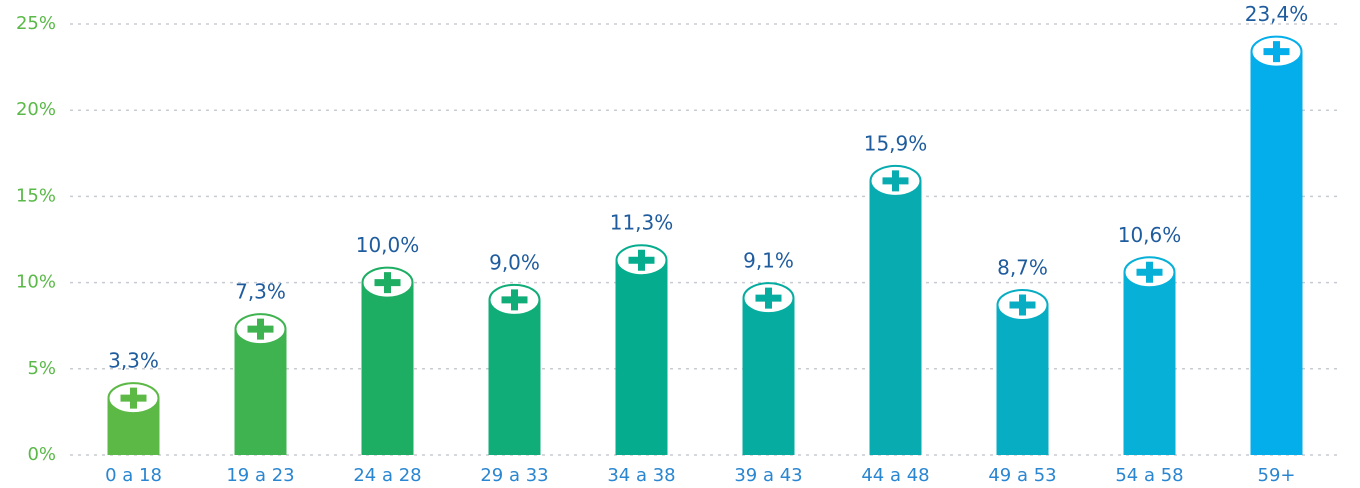  Describe the element at coordinates (895, 475) in the screenshot. I see `x-tick-label: 44 a 48` at that location.